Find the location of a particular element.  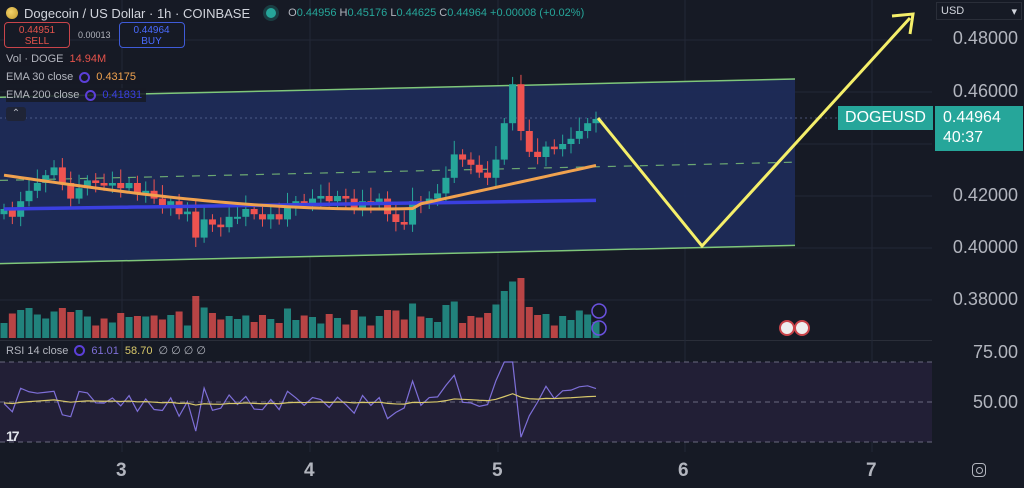

price-tick: 0.40000 is located at coordinates (985, 247).